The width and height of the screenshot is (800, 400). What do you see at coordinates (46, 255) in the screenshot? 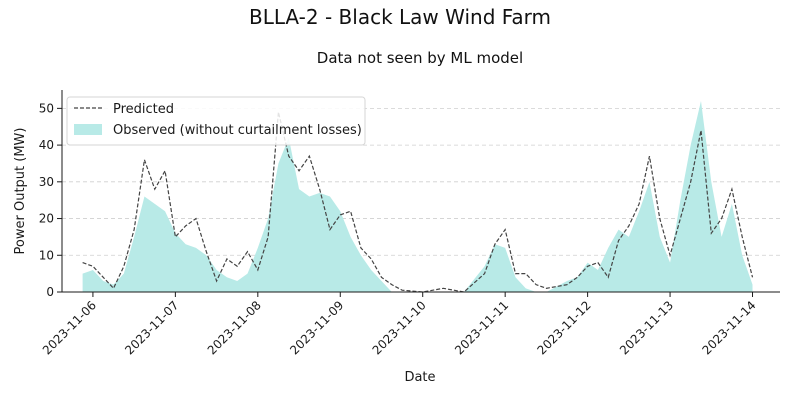
I see `y-tick-label: 10` at bounding box center [46, 255].